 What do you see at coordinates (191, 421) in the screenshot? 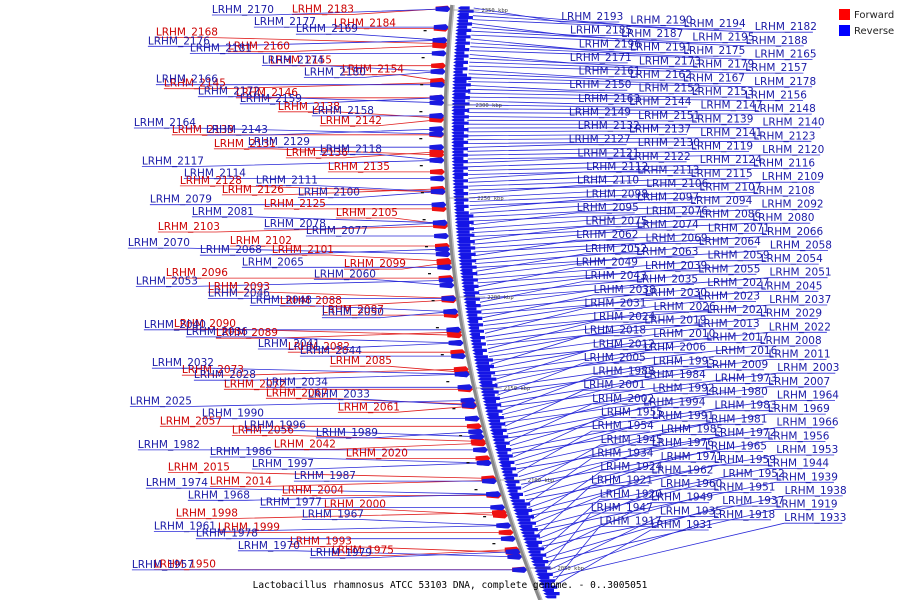
I see `gene-label-lrhm-2057: LRHM_2057` at bounding box center [191, 421].